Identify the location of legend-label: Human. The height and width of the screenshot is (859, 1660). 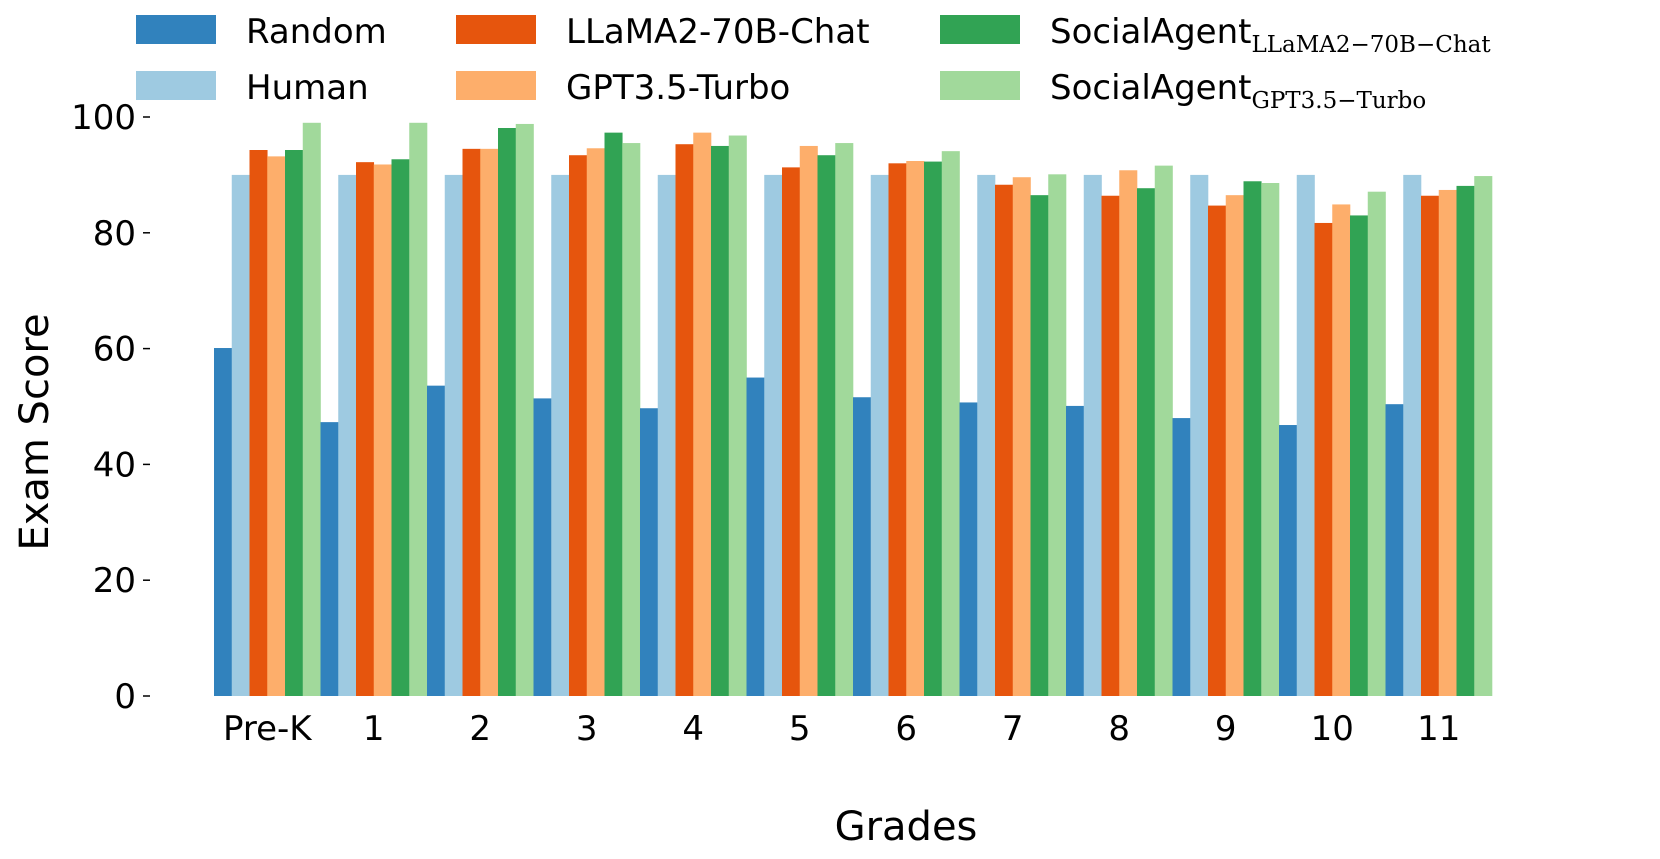
(307, 88).